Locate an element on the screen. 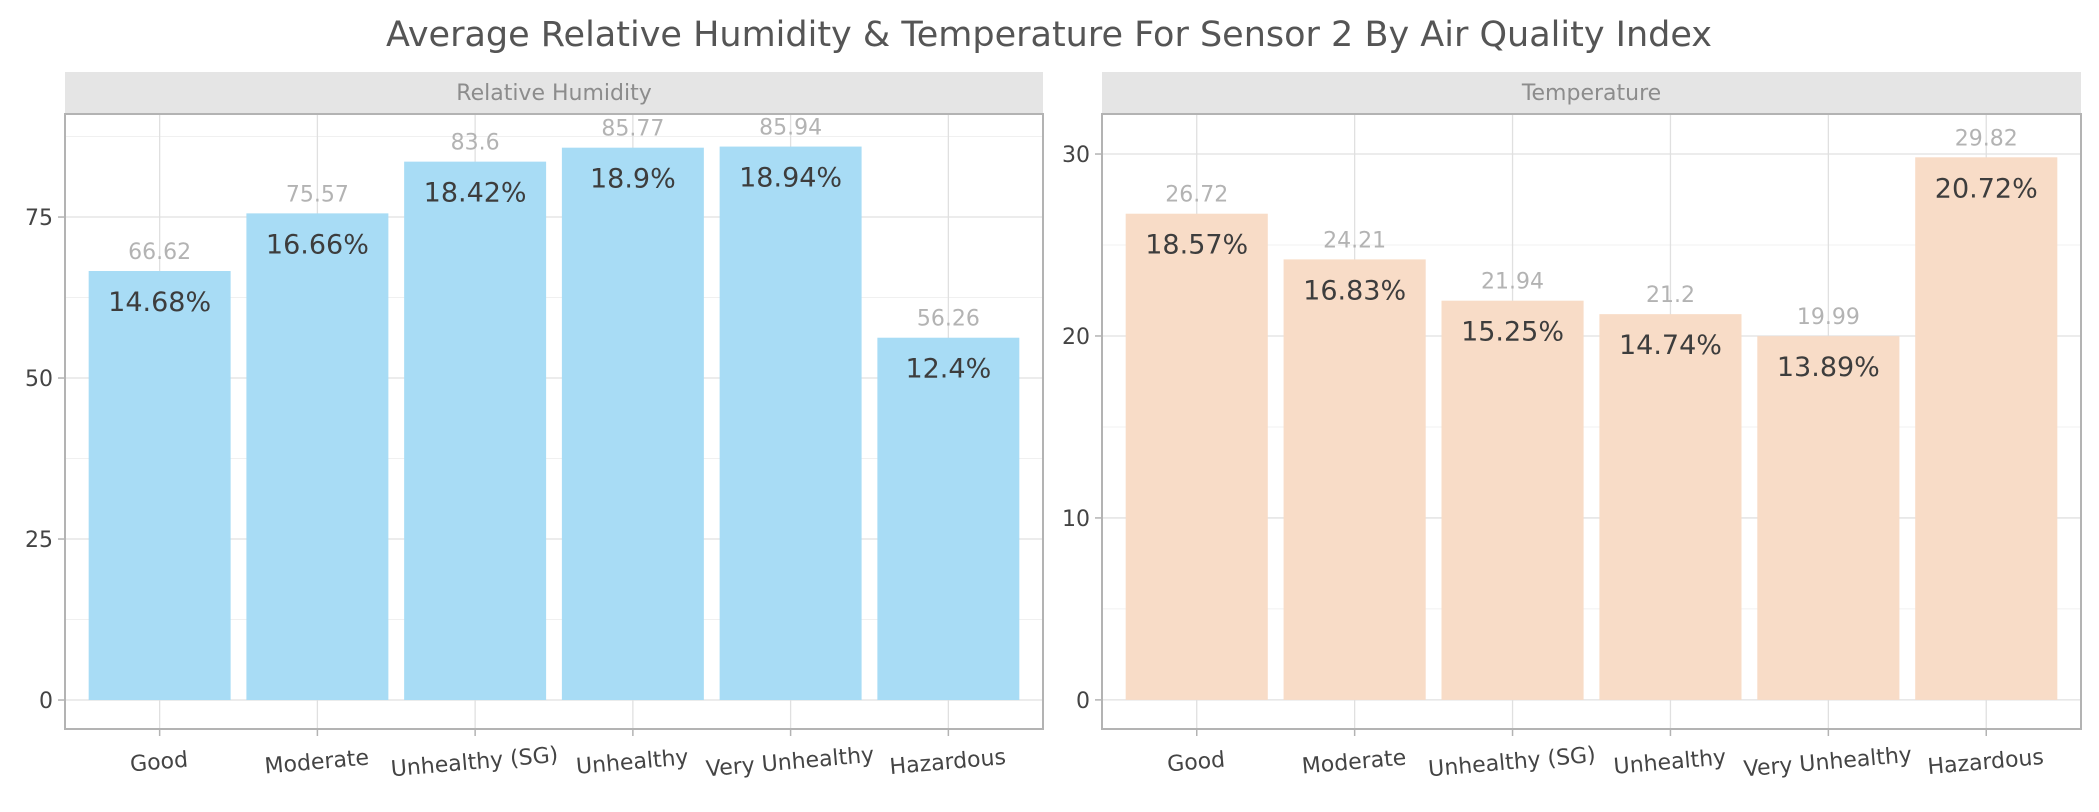  facet-strip-label: Temperature is located at coordinates (1591, 93).